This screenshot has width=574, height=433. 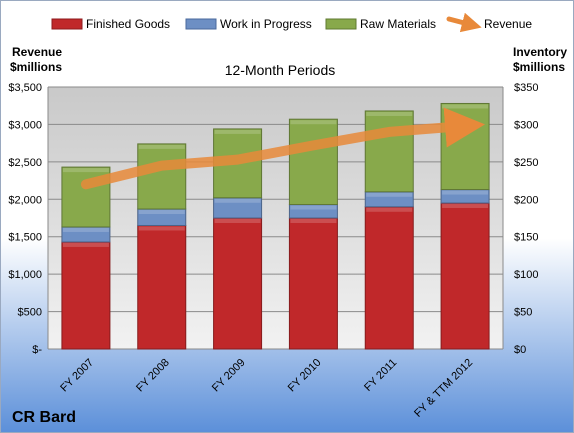 What do you see at coordinates (520, 350) in the screenshot?
I see `right-tick-label: $0` at bounding box center [520, 350].